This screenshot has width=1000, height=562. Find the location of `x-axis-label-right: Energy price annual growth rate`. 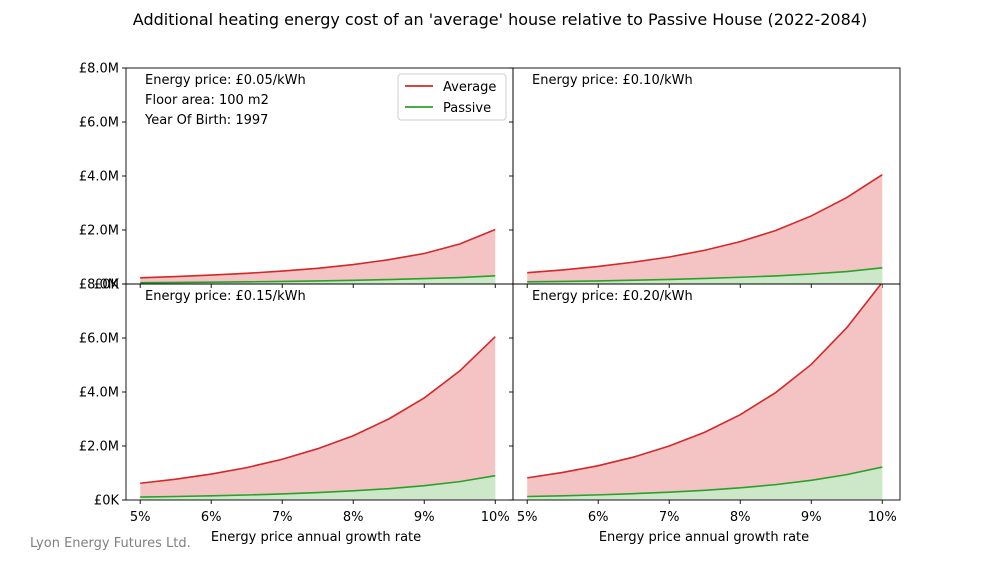

x-axis-label-right: Energy price annual growth rate is located at coordinates (704, 537).